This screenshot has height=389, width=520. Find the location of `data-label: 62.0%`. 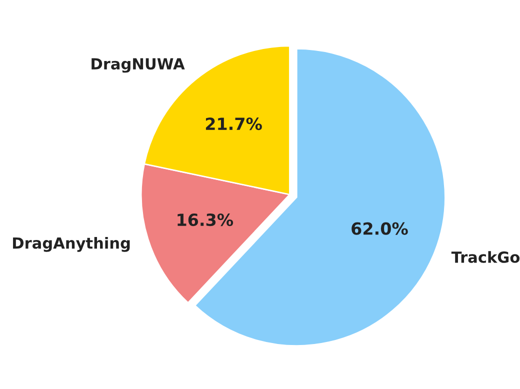

data-label: 62.0% is located at coordinates (380, 228).